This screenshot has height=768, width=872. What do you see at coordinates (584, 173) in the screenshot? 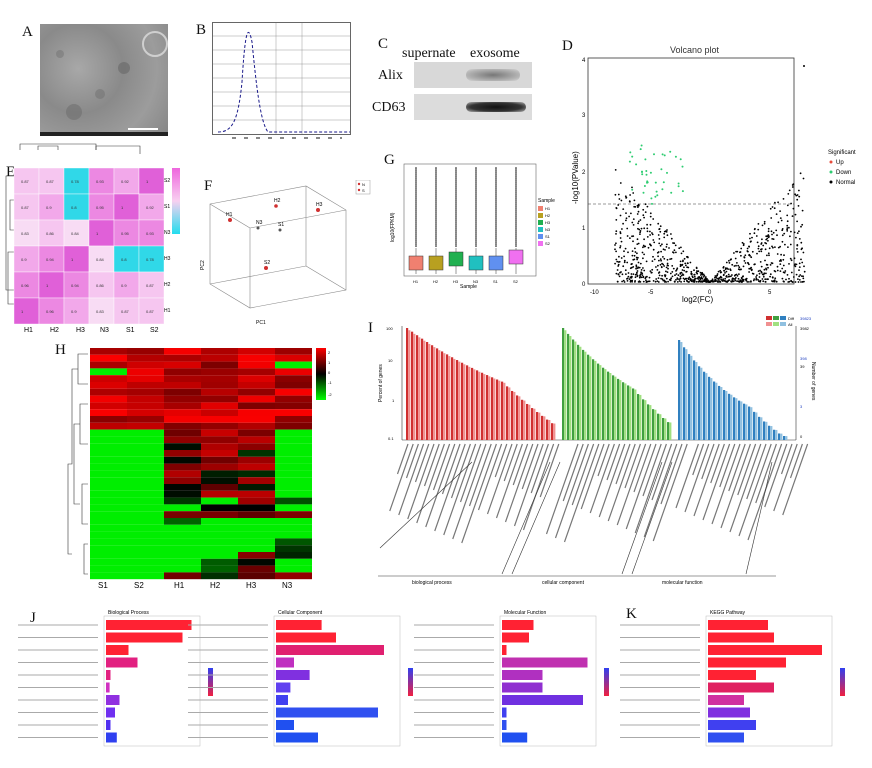
I see `volcano-ytick-2: 2` at bounding box center [584, 173].